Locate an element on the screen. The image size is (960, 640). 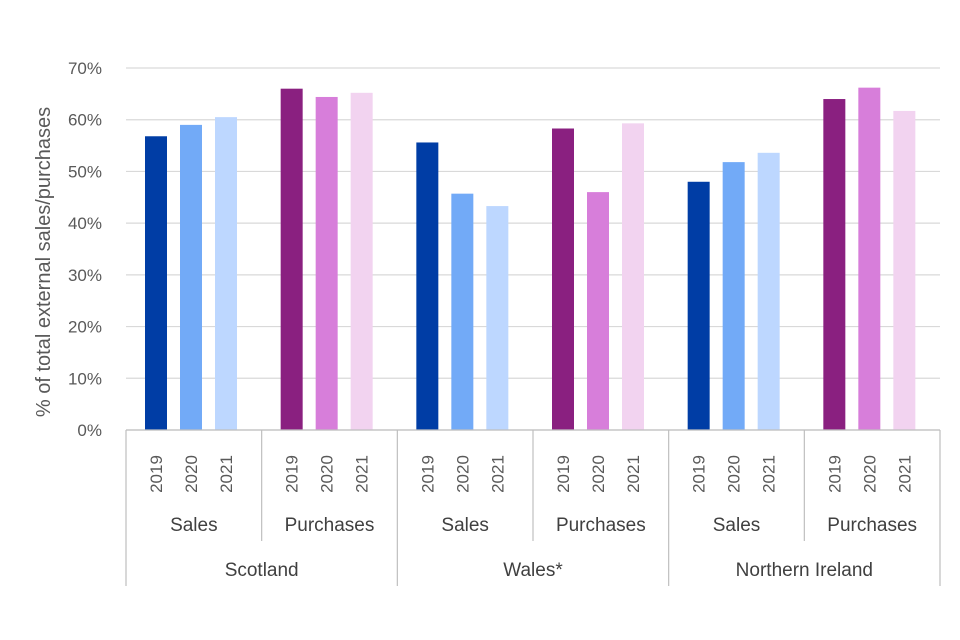
bar-scotland-sales-2021 is located at coordinates (226, 273).